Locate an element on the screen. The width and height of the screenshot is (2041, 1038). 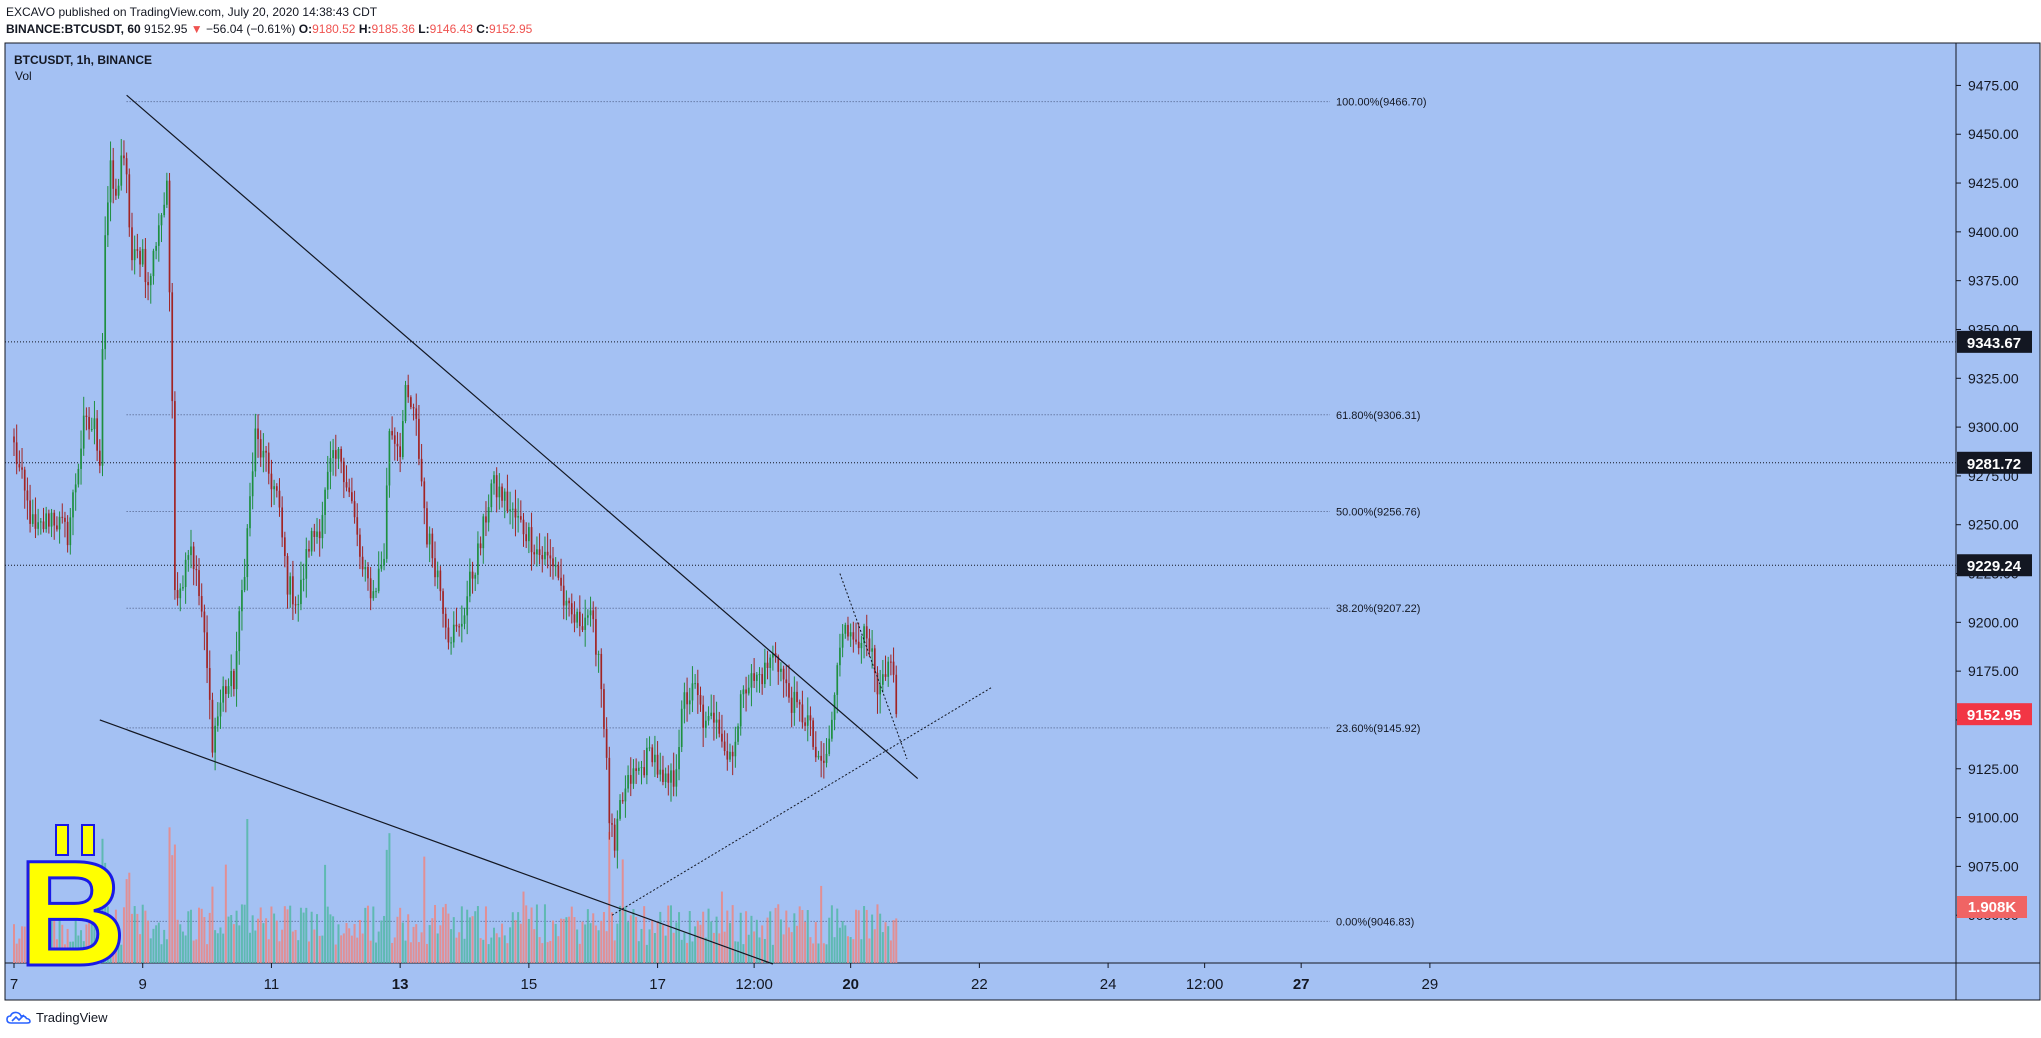
price-badge-label: 9229.24 is located at coordinates (1994, 566).